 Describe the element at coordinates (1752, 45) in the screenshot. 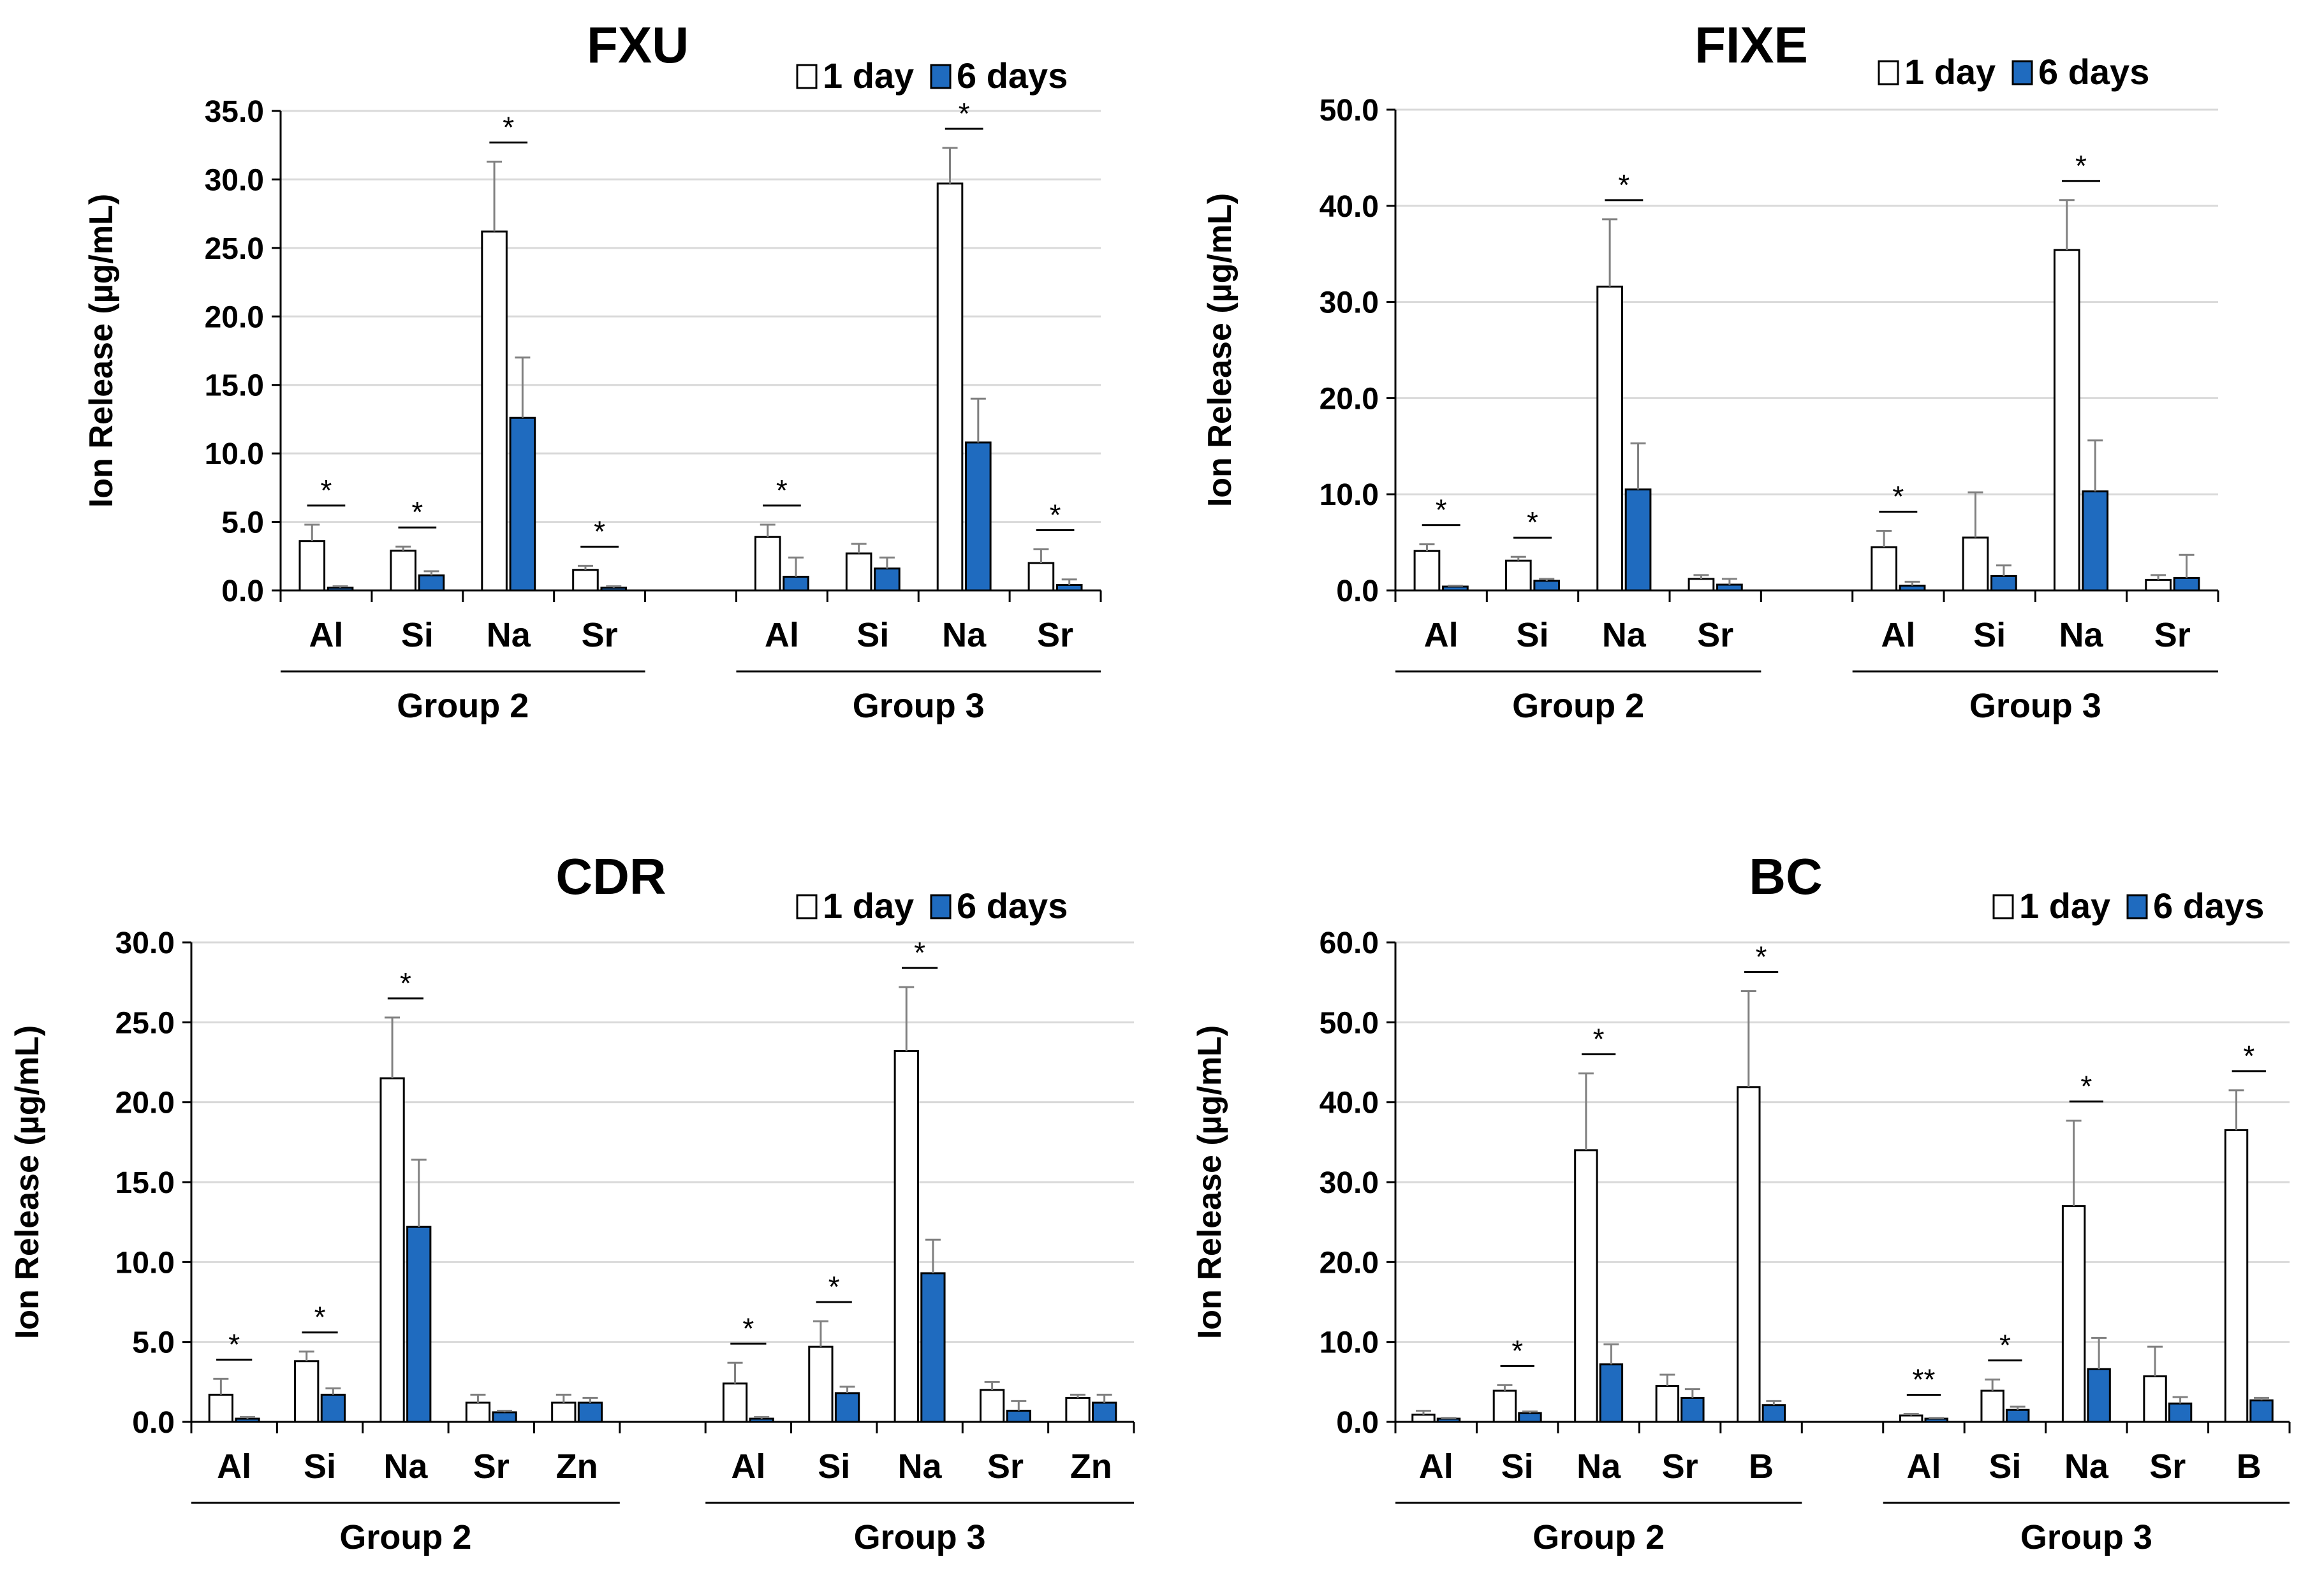

I see `chart-title: FIXE` at that location.